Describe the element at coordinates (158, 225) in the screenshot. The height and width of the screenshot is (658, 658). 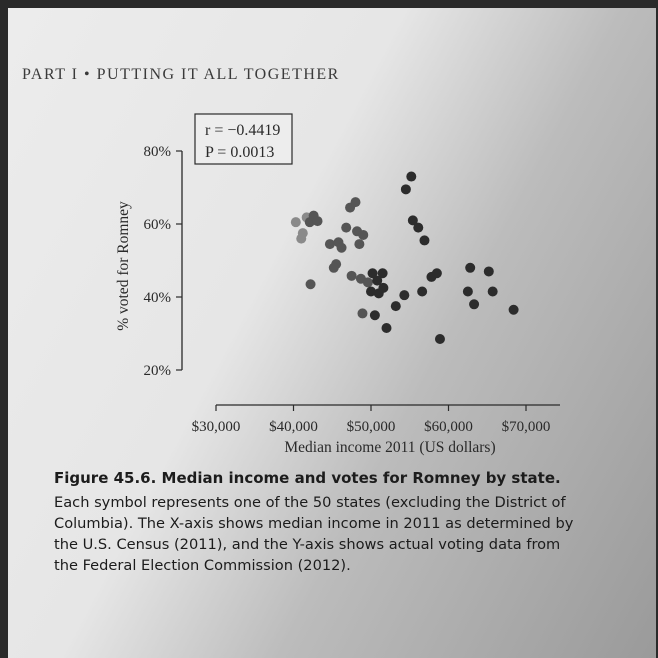
I see `y-tick-label: 60%` at that location.